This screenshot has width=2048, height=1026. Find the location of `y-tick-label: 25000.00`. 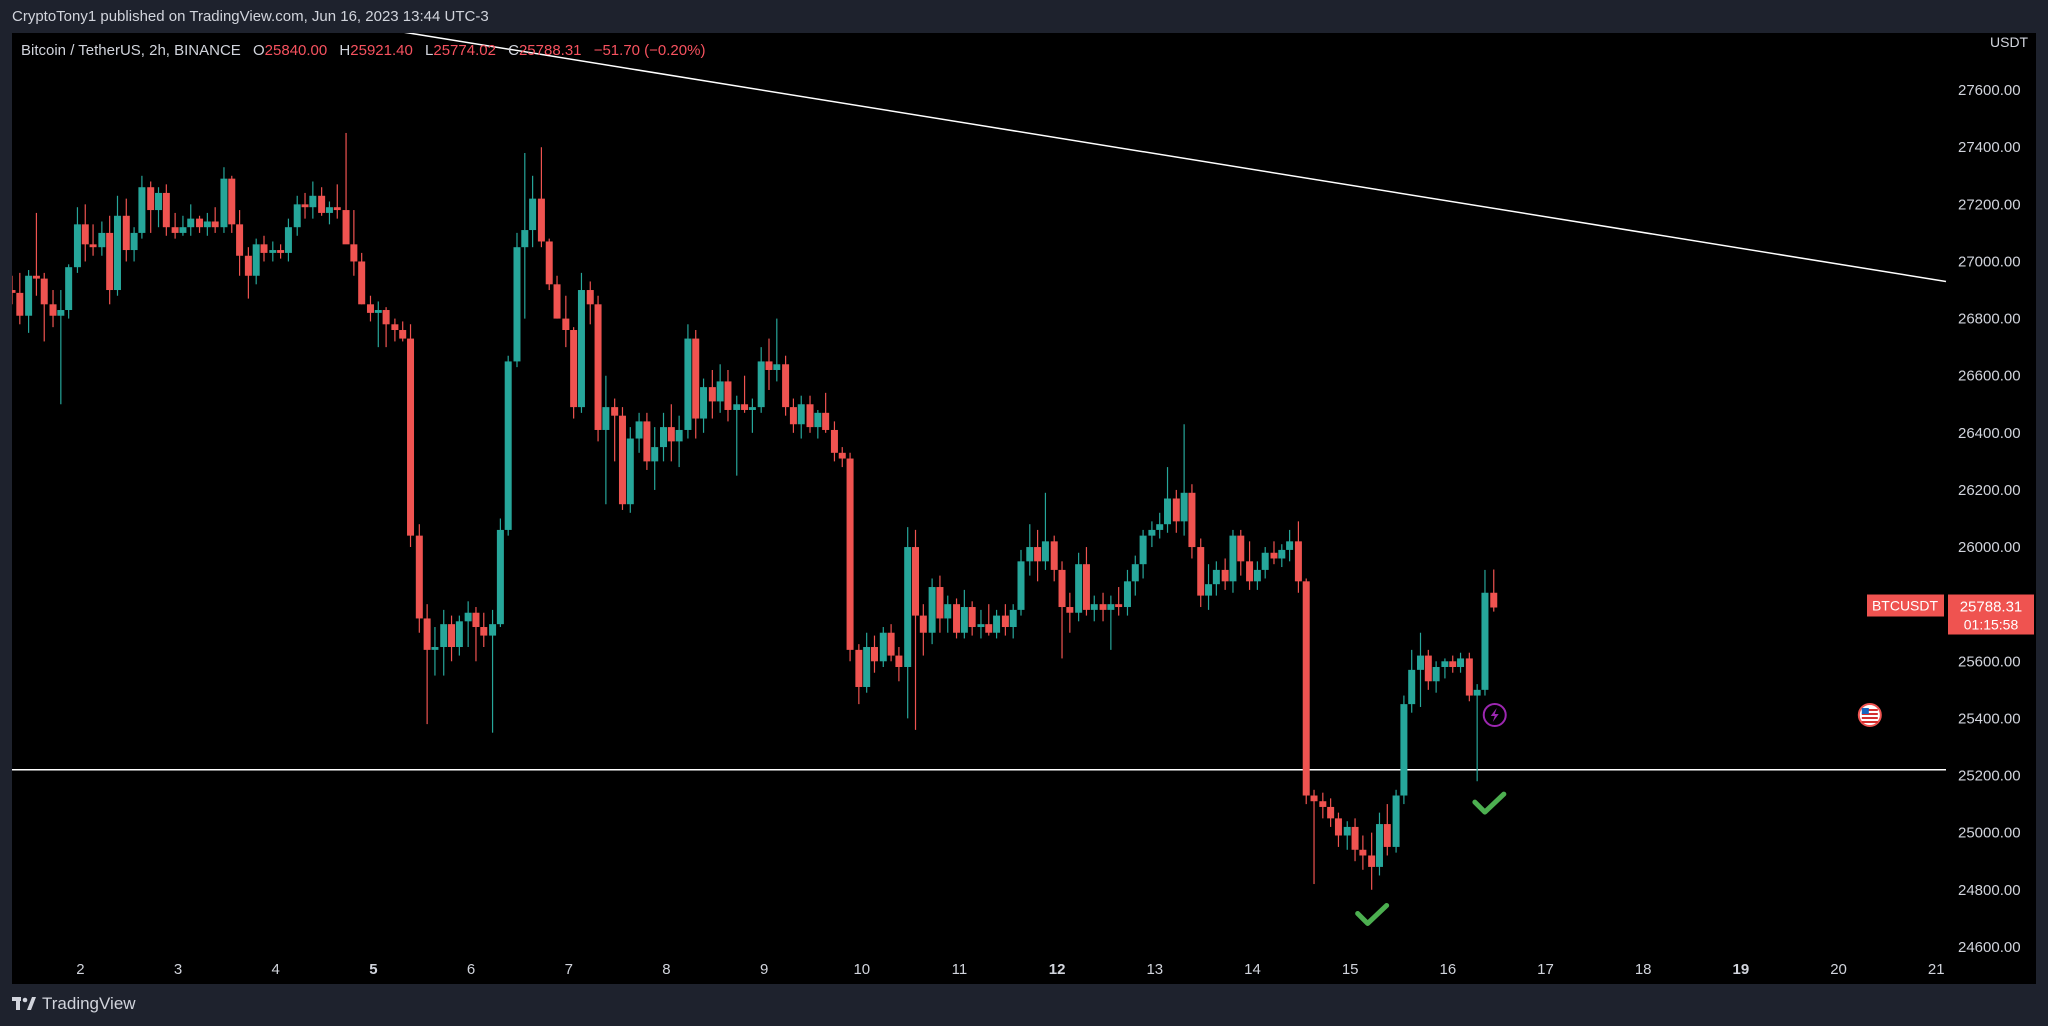

y-tick-label: 25000.00 is located at coordinates (1989, 833).